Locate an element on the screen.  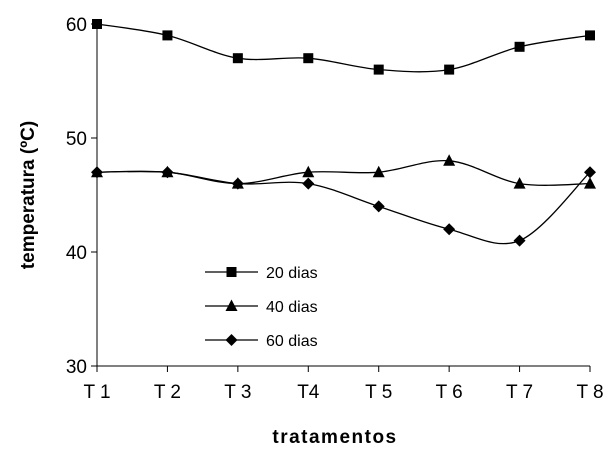
x-tick-label: T 5 is located at coordinates (378, 392).